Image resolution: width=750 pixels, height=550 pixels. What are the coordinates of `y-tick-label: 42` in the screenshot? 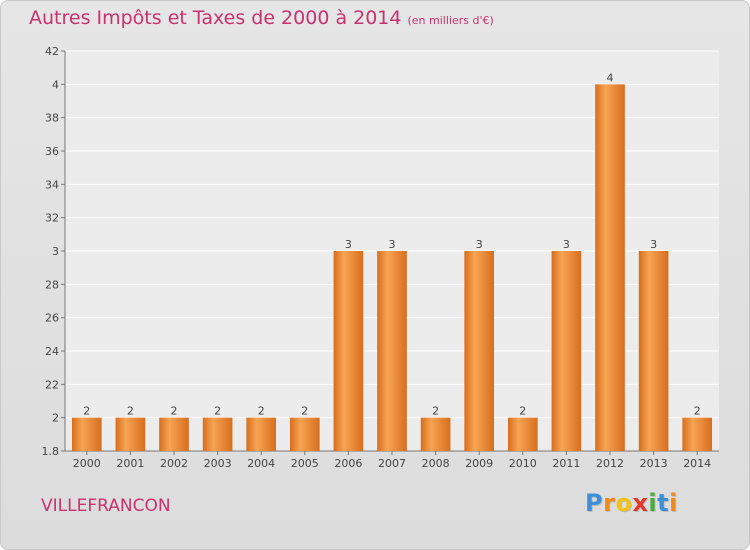 It's located at (52, 51).